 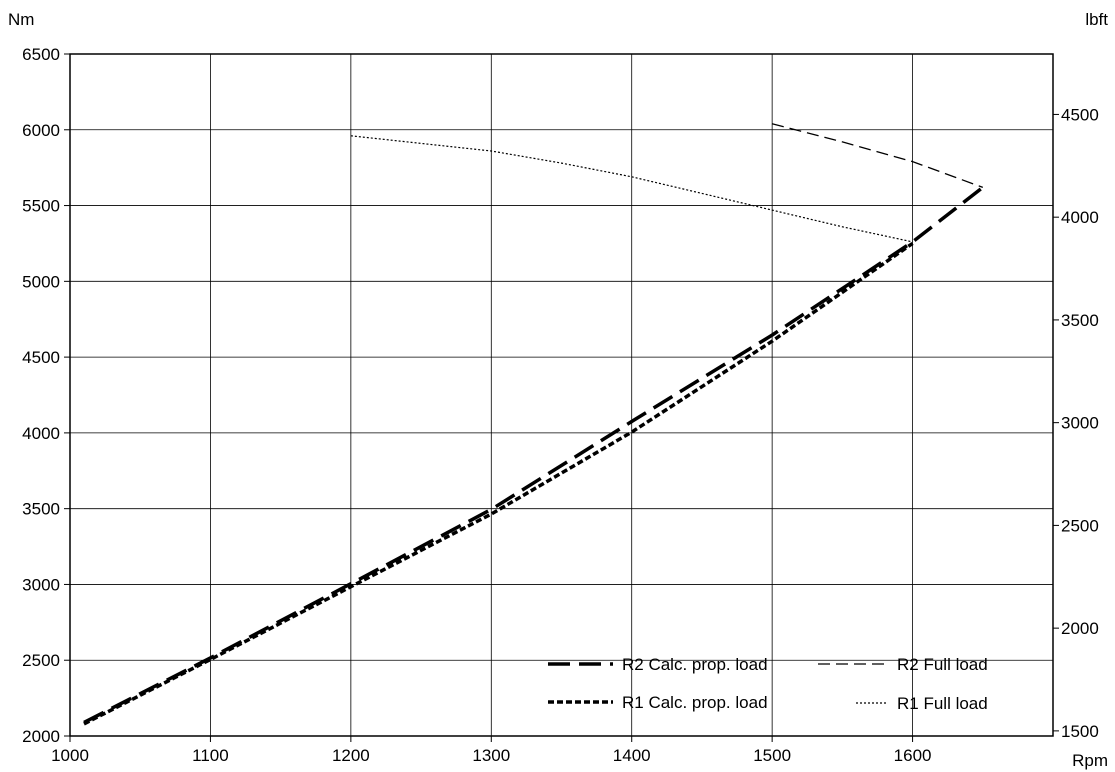 I want to click on y-axis-left-unit: Nm, so click(x=21, y=19).